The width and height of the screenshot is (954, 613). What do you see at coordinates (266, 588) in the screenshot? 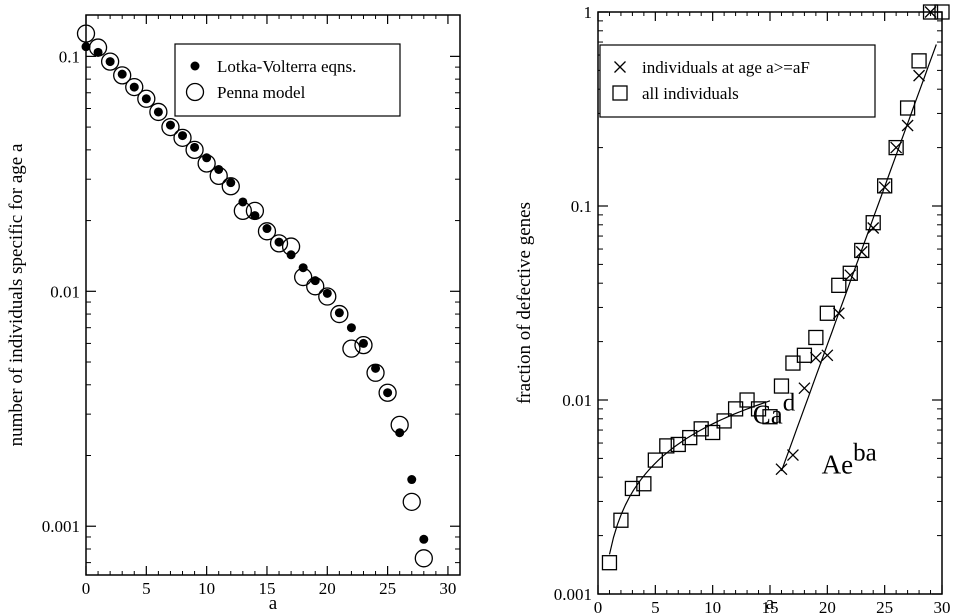
I see `x-tick-label: 15` at bounding box center [266, 588].